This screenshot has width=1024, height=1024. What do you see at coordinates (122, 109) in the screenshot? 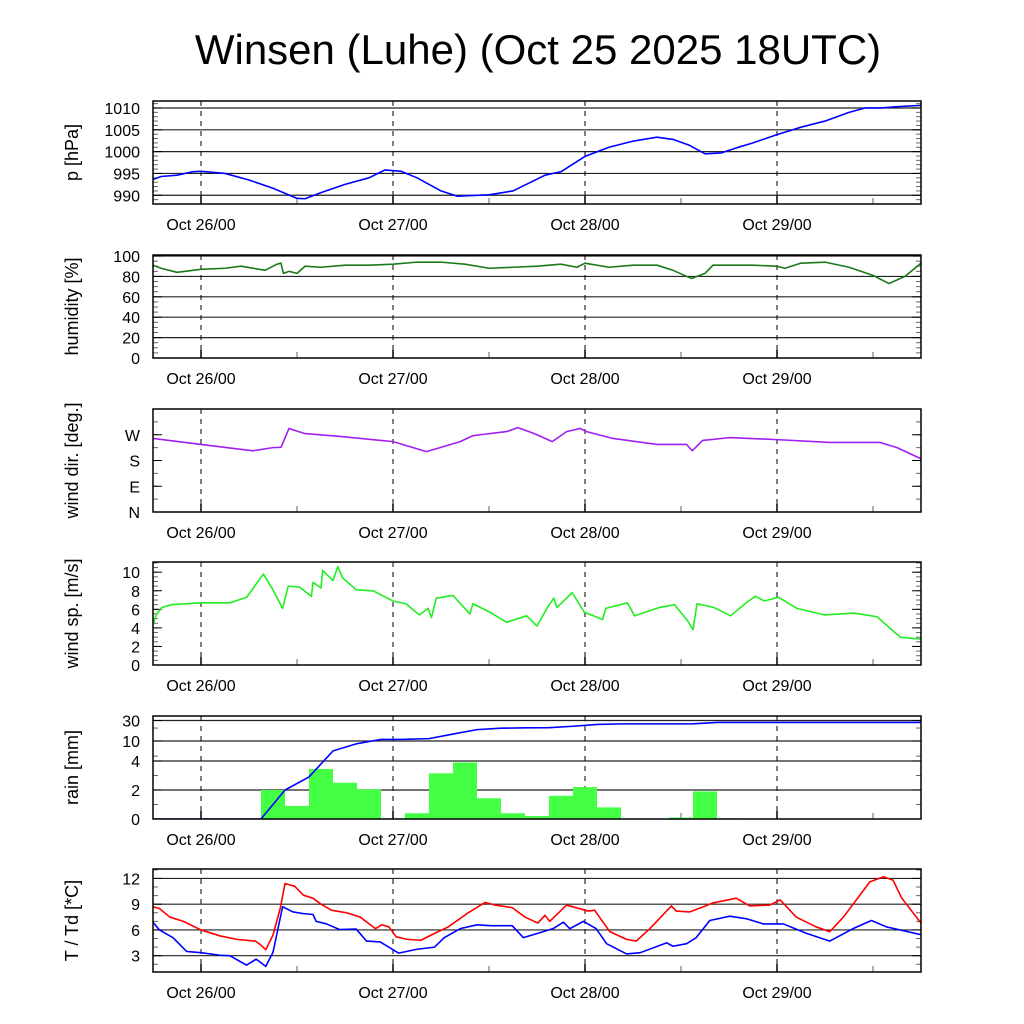
I see `y-tick-label: 1010` at bounding box center [122, 109].